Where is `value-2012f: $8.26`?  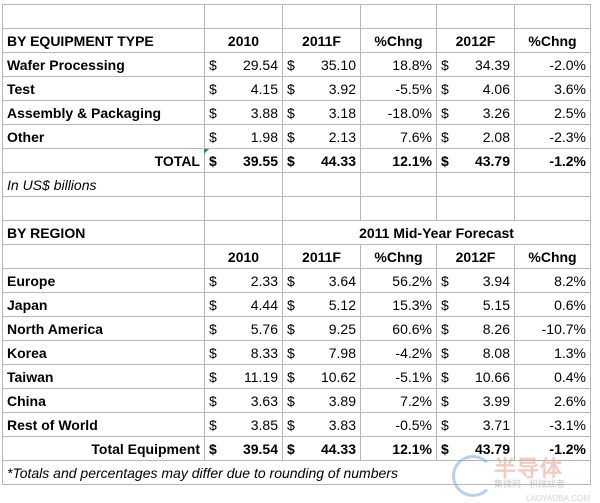 value-2012f: $8.26 is located at coordinates (475, 328).